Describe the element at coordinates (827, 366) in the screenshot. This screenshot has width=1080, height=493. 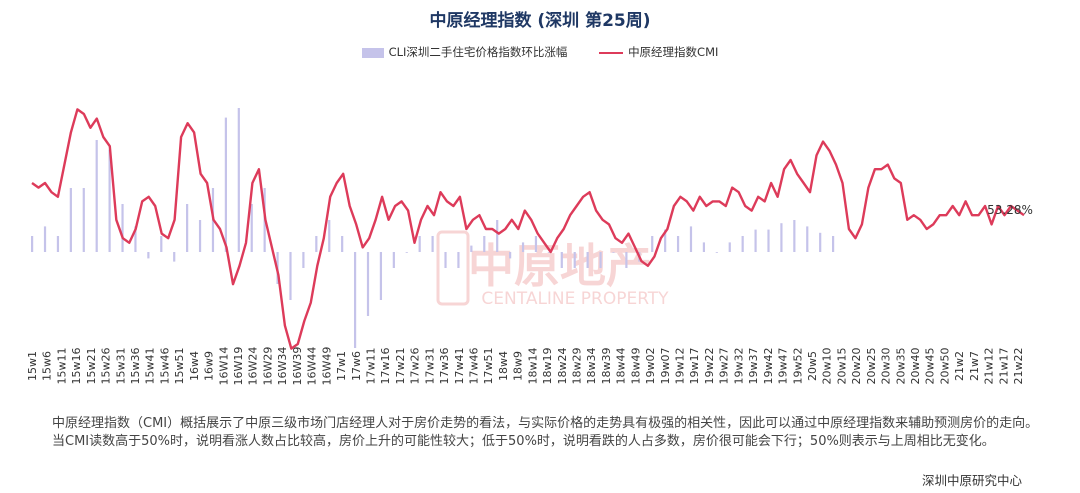
I see `x-tick-label: 20w10` at that location.